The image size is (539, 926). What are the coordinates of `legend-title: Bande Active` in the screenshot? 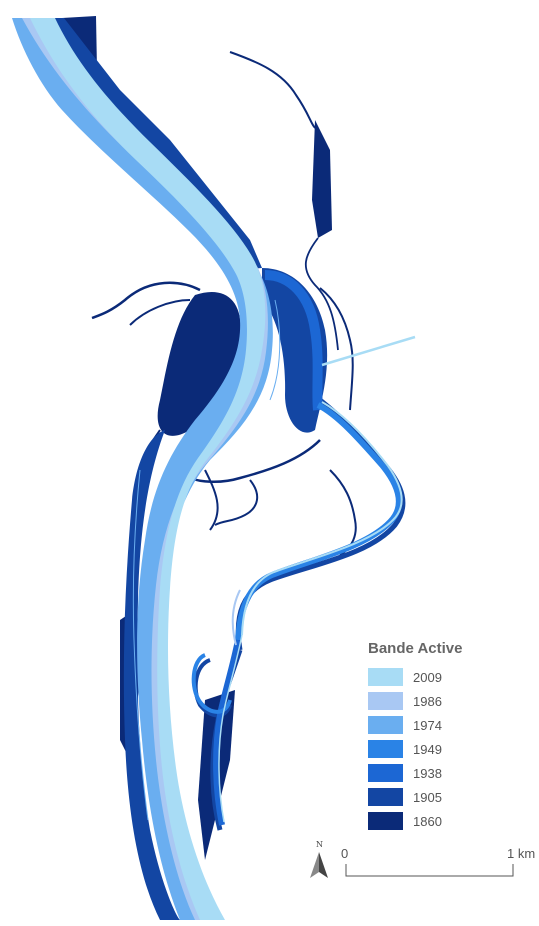 It's located at (415, 648).